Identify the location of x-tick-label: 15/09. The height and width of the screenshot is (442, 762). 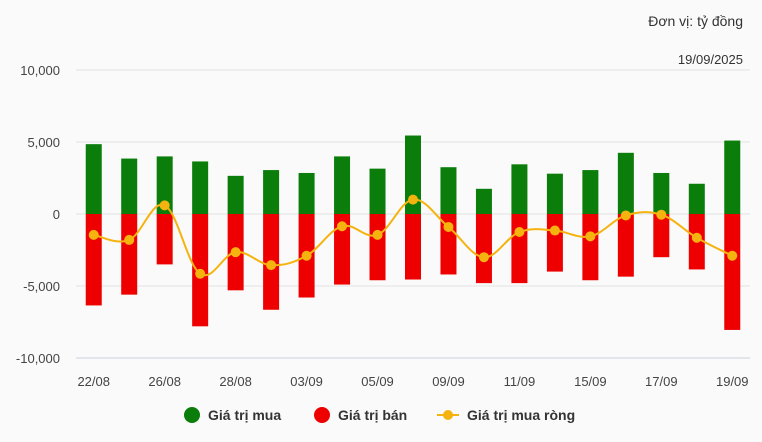
(590, 381).